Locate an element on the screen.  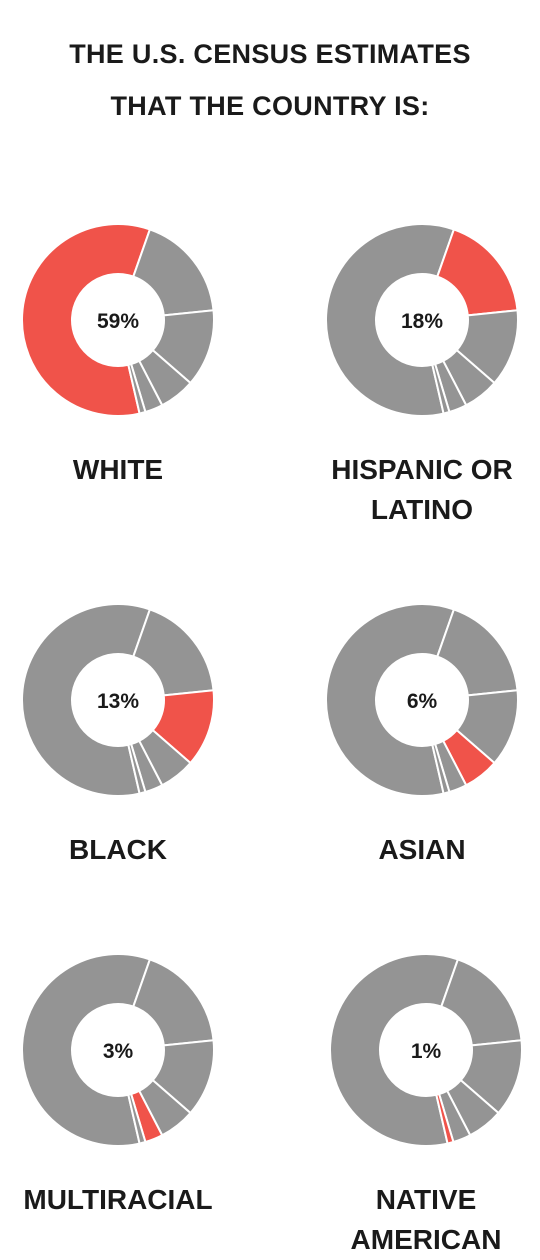
category-label-native-american: NATIVE AMERICAN is located at coordinates (420, 1220).